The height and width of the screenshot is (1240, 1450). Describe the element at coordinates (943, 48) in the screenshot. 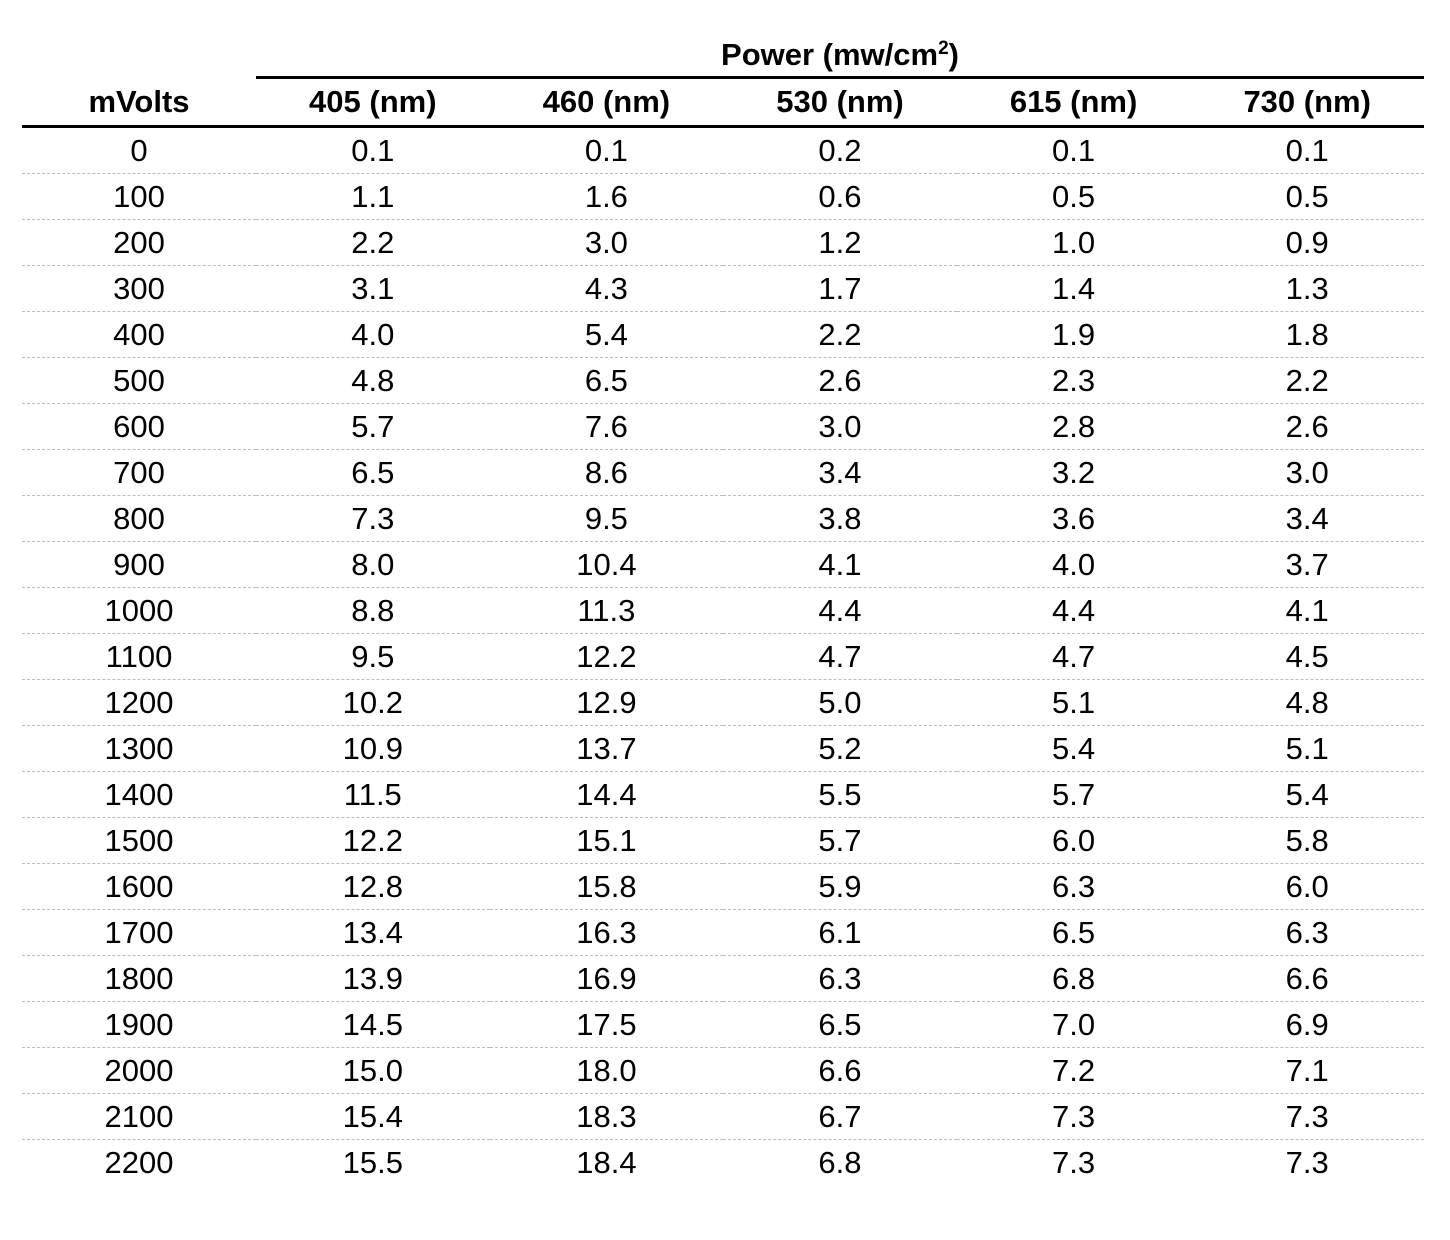

I see `power-group-header-superscript: 2` at that location.